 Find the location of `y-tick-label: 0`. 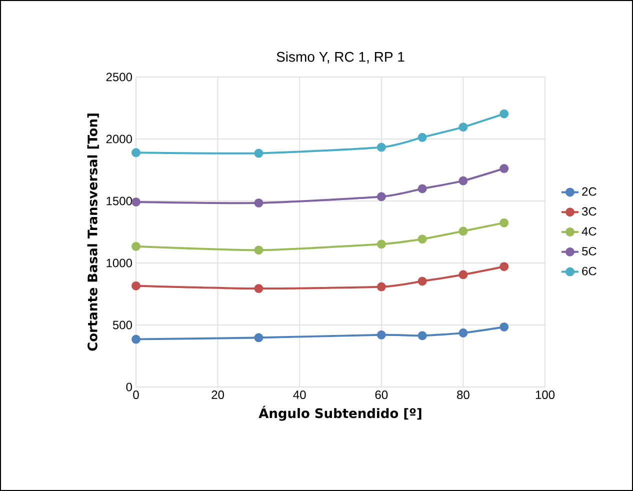

y-tick-label: 0 is located at coordinates (129, 387).